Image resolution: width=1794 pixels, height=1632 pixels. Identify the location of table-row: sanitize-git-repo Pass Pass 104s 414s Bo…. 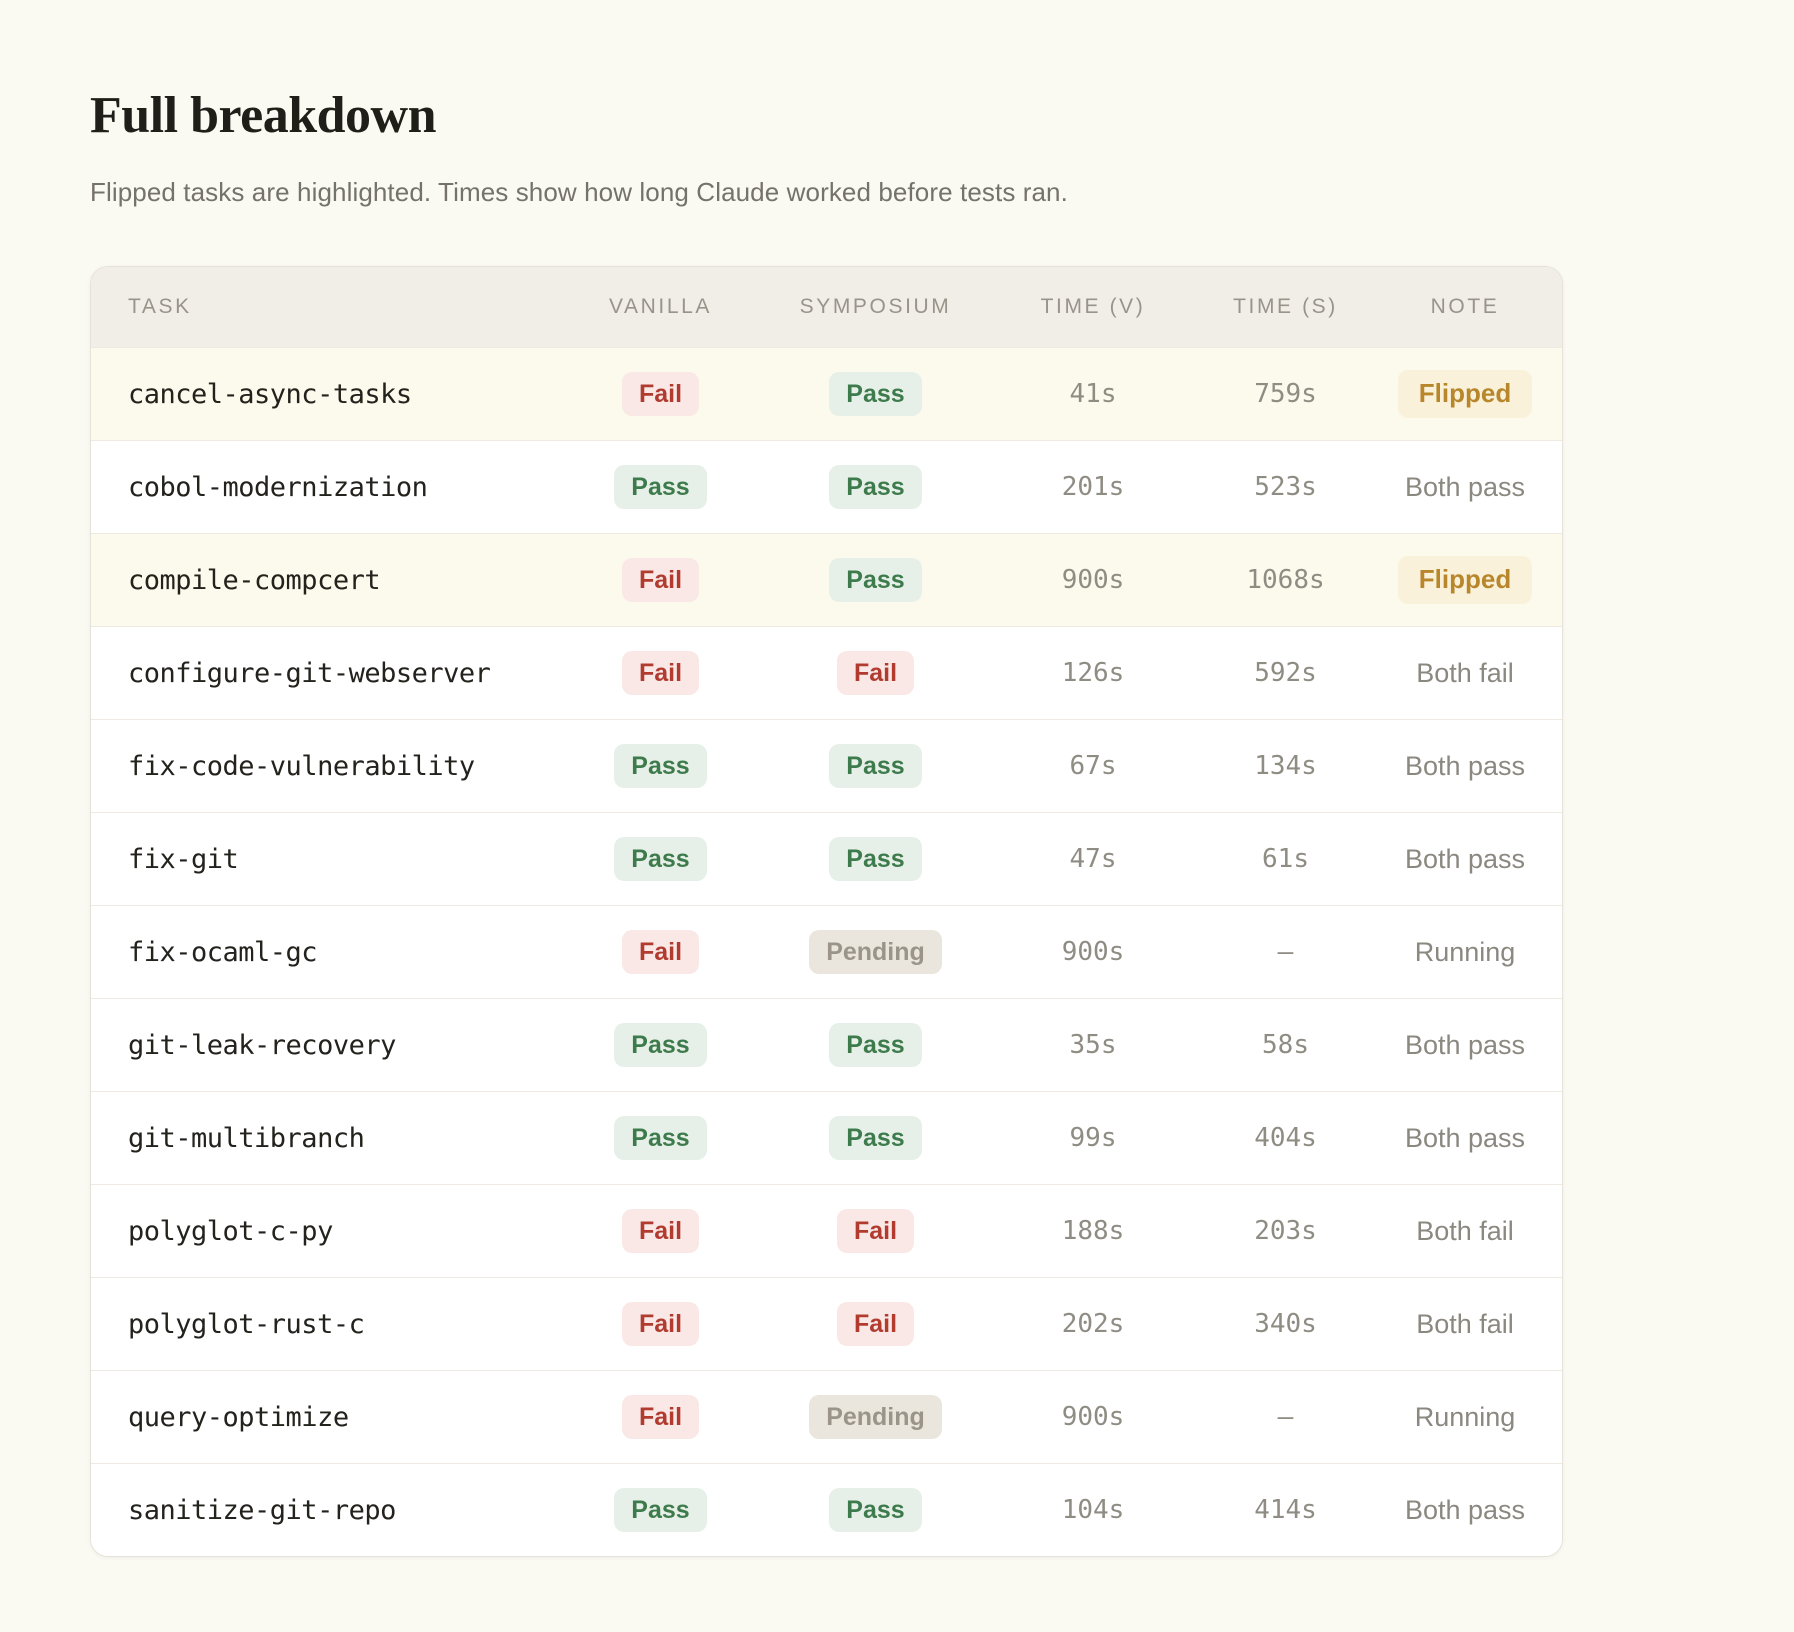
(826, 1509).